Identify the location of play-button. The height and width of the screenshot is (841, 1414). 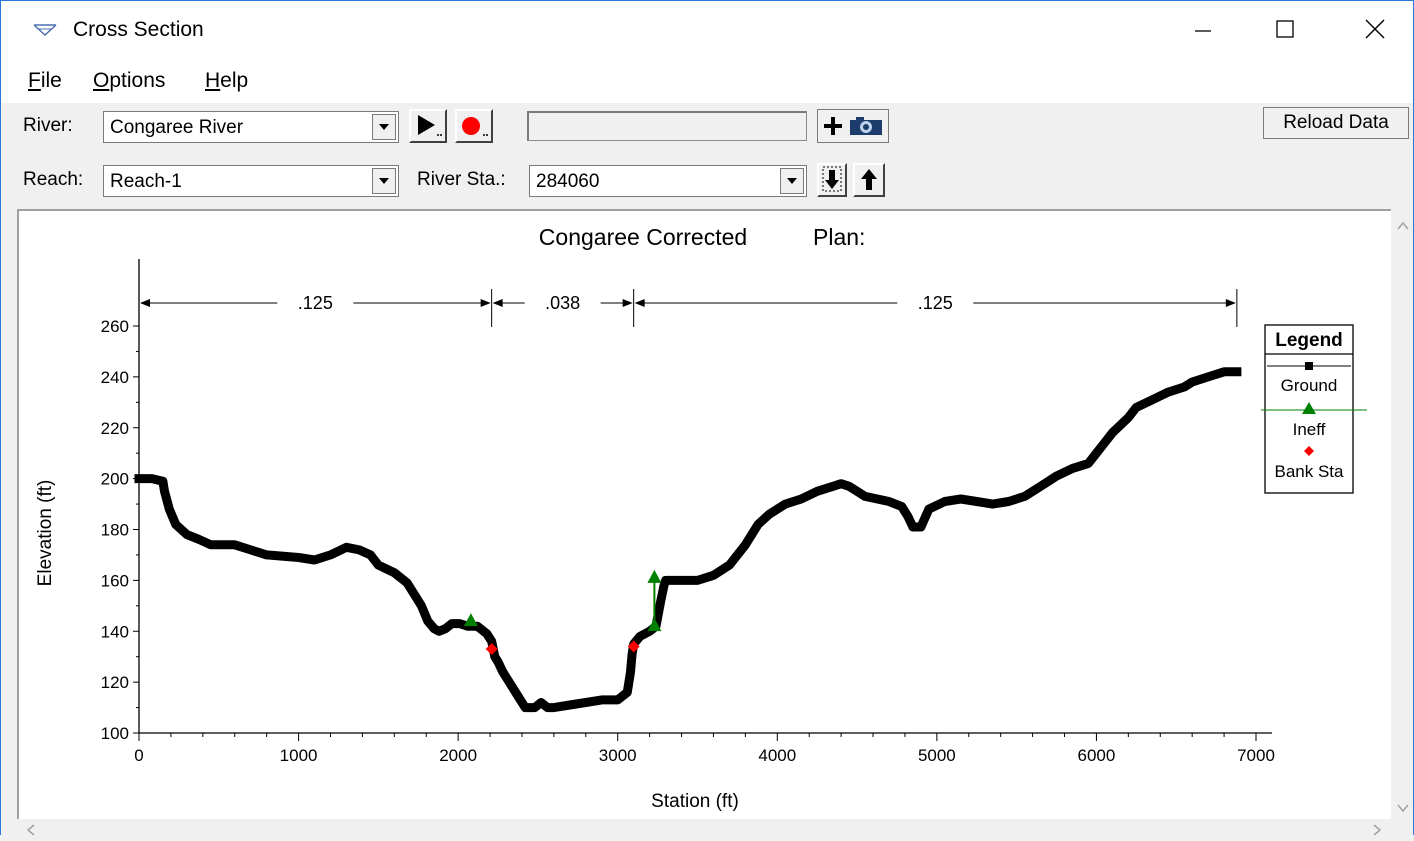
(428, 126).